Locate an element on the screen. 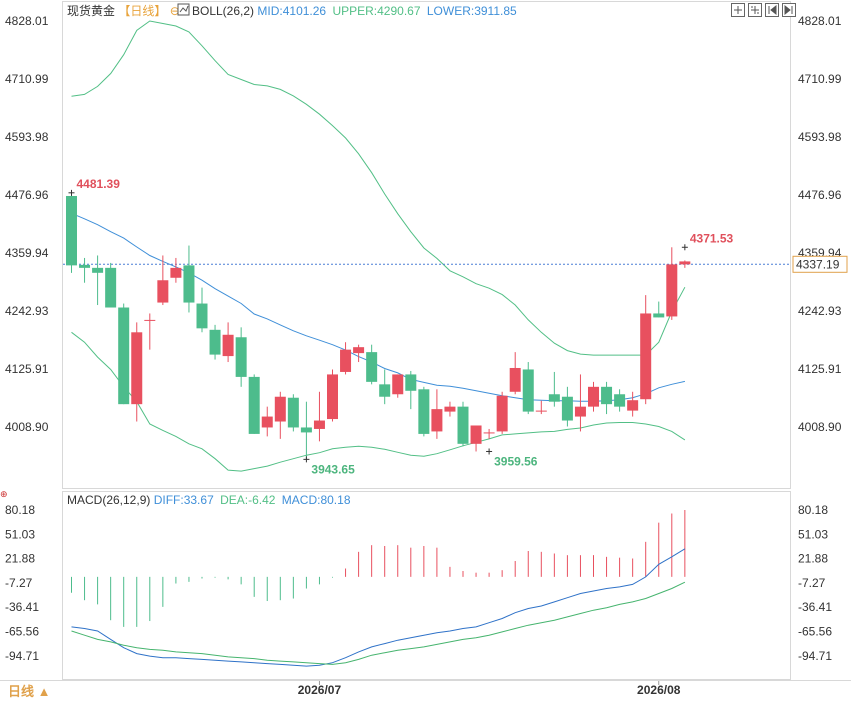 Image resolution: width=851 pixels, height=703 pixels. macd-tick-right: -7.27 is located at coordinates (812, 583).